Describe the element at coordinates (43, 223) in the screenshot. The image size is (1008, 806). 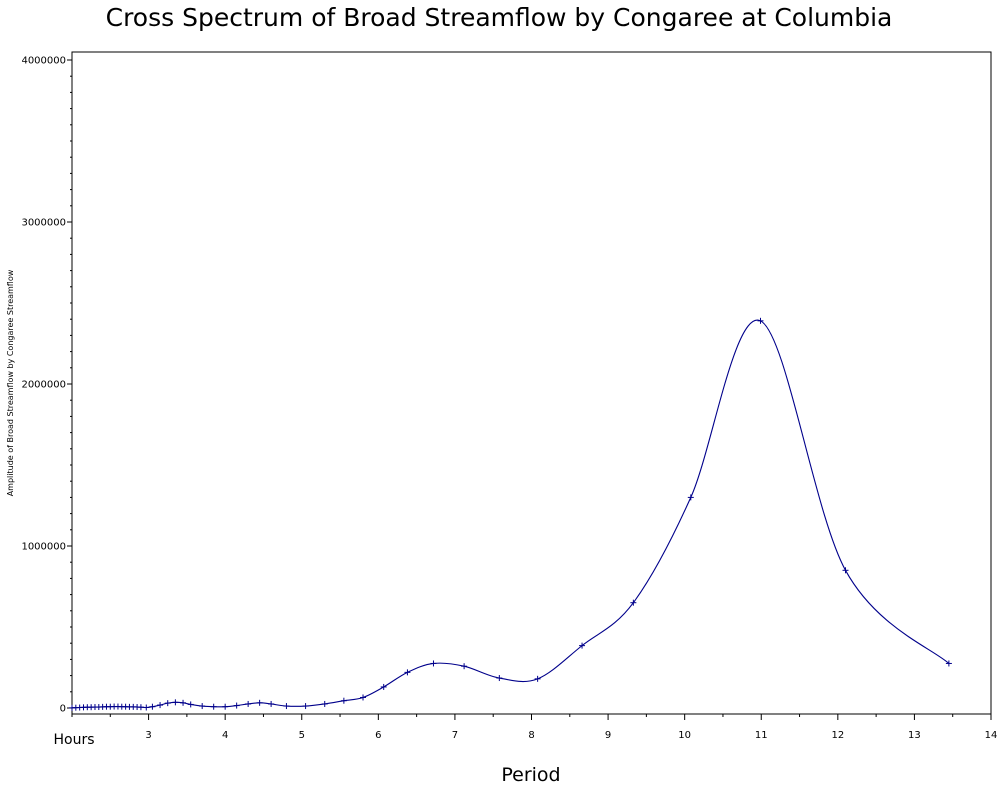
I see `y-tick-label: 3000000` at that location.